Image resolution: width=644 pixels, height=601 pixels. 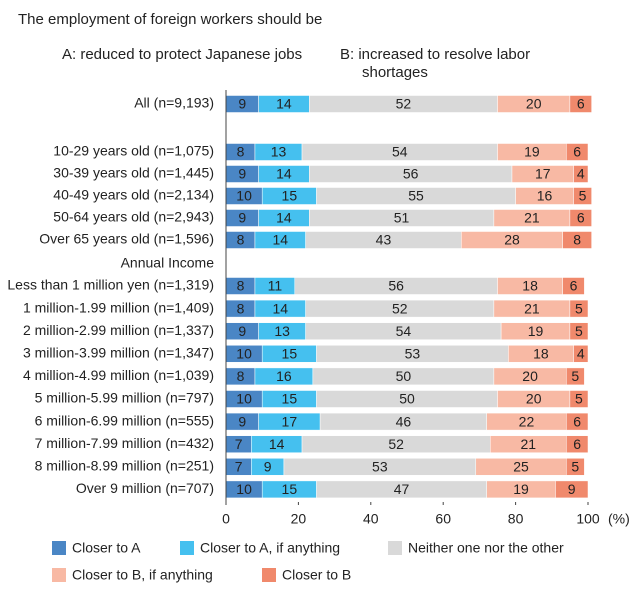 I want to click on data-label: 55, so click(x=416, y=196).